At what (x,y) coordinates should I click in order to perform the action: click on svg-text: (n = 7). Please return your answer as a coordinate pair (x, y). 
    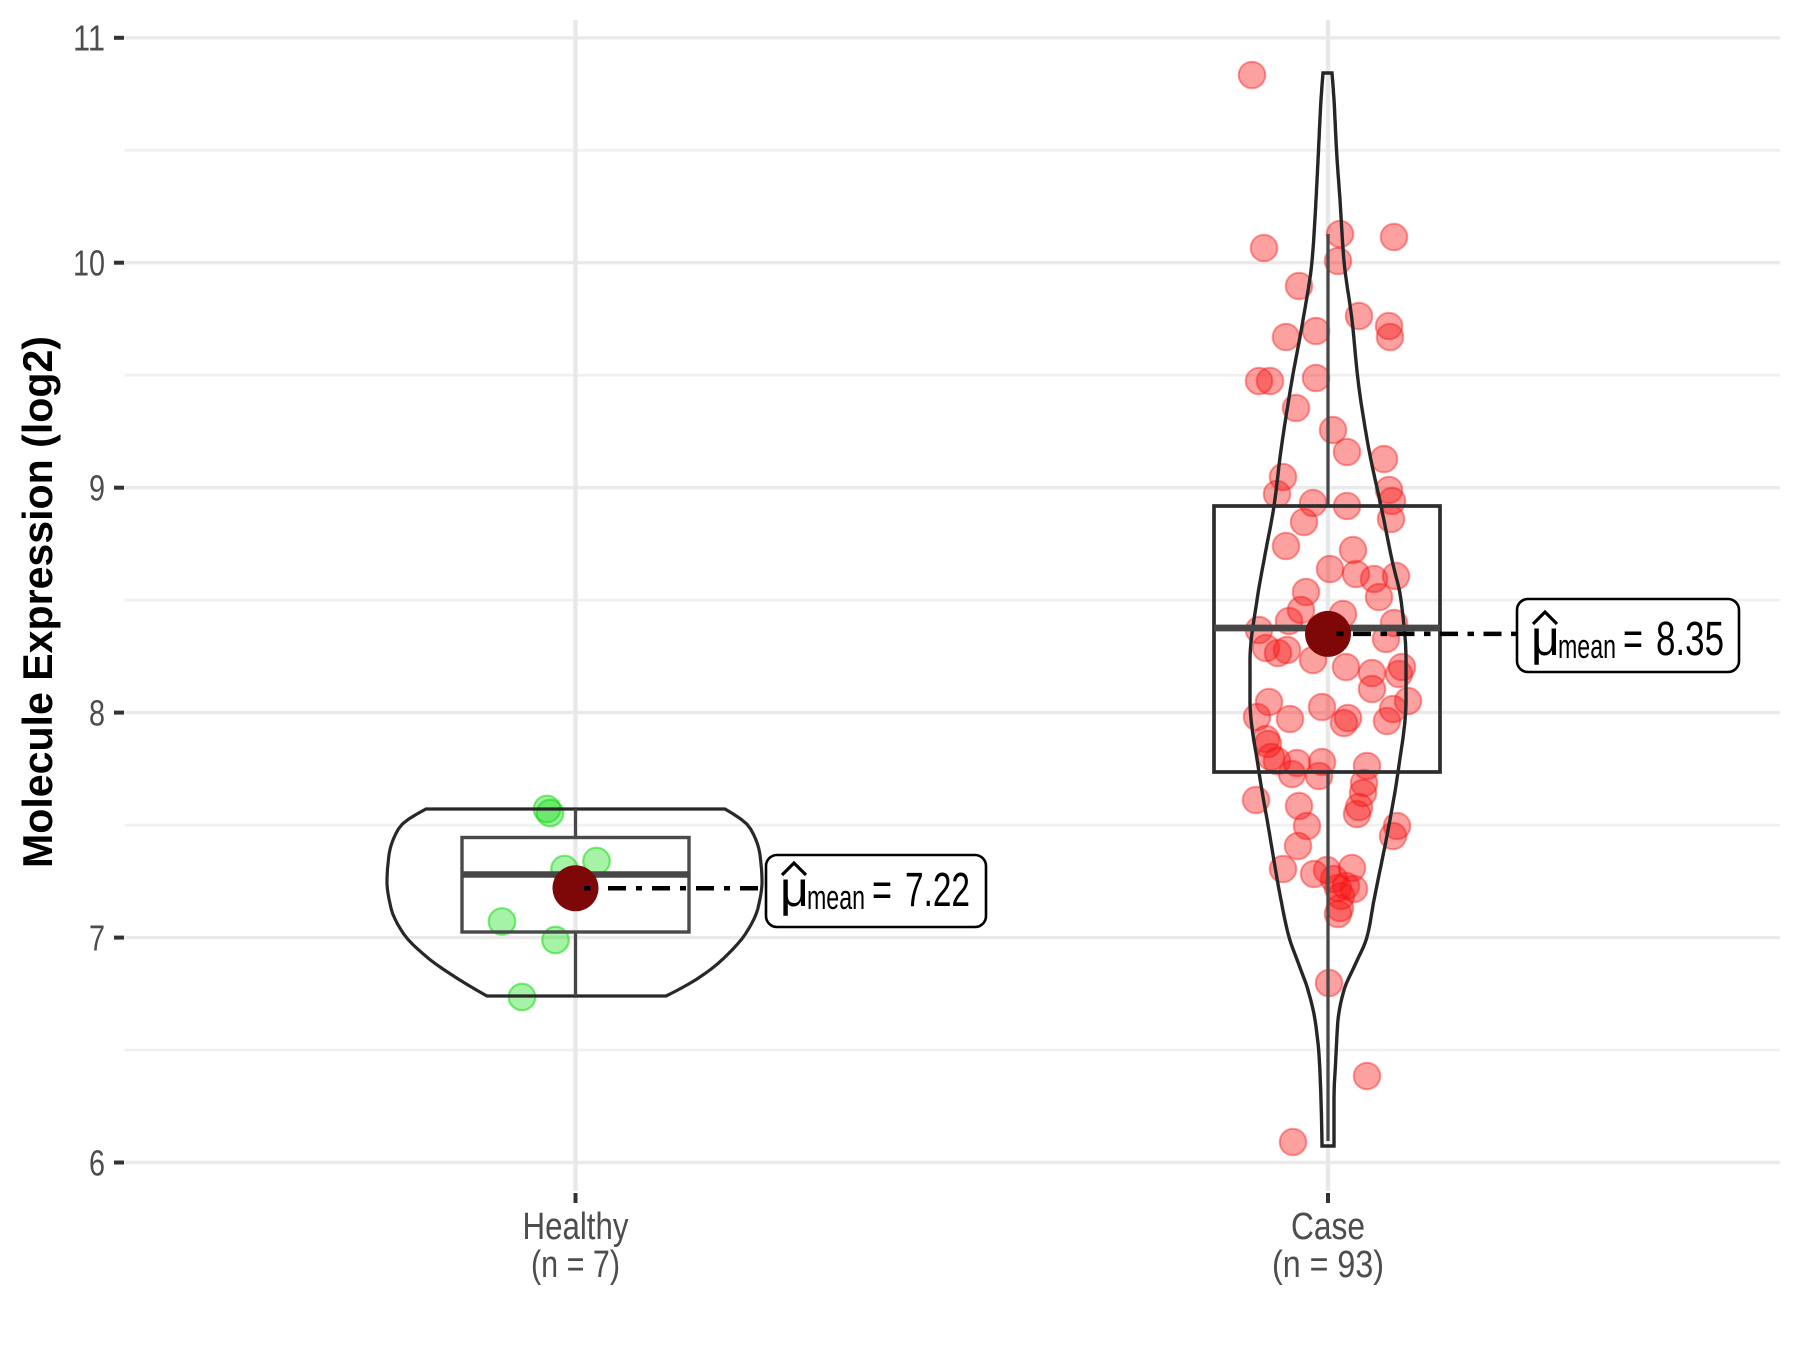
    Looking at the image, I should click on (575, 1265).